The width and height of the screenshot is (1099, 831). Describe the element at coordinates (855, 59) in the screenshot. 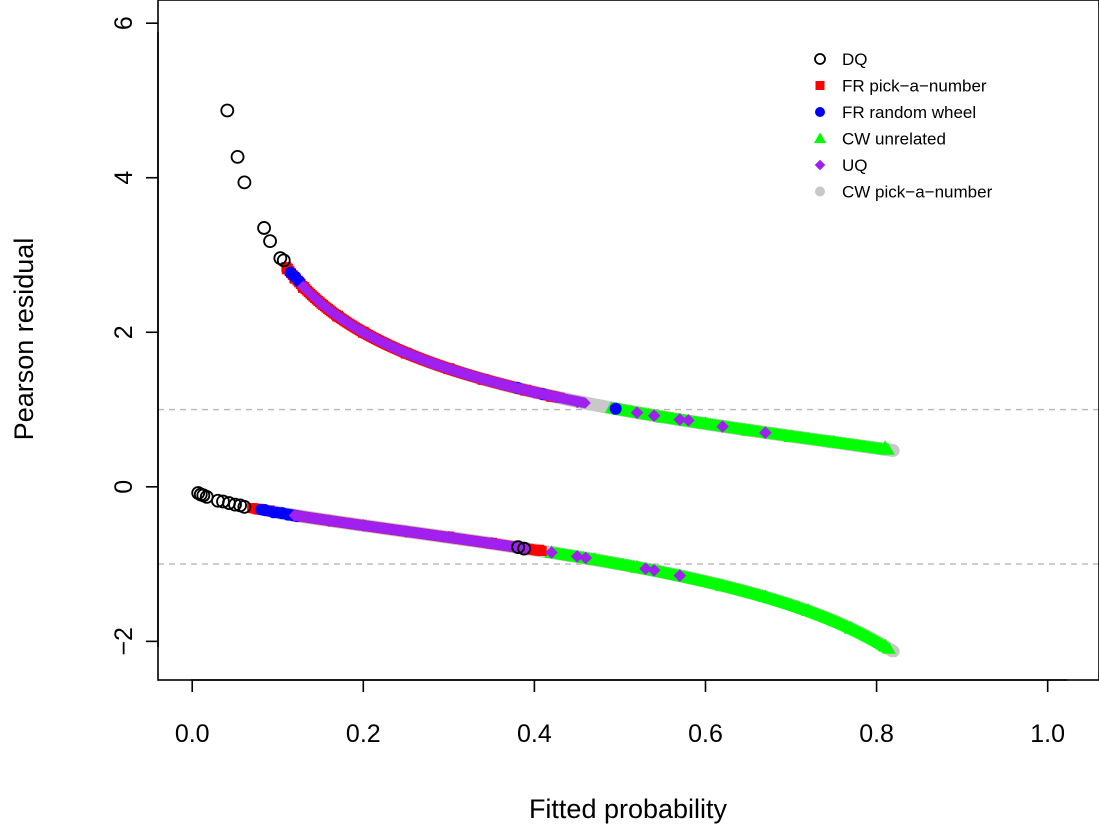

I see `legend-label: DQ` at that location.